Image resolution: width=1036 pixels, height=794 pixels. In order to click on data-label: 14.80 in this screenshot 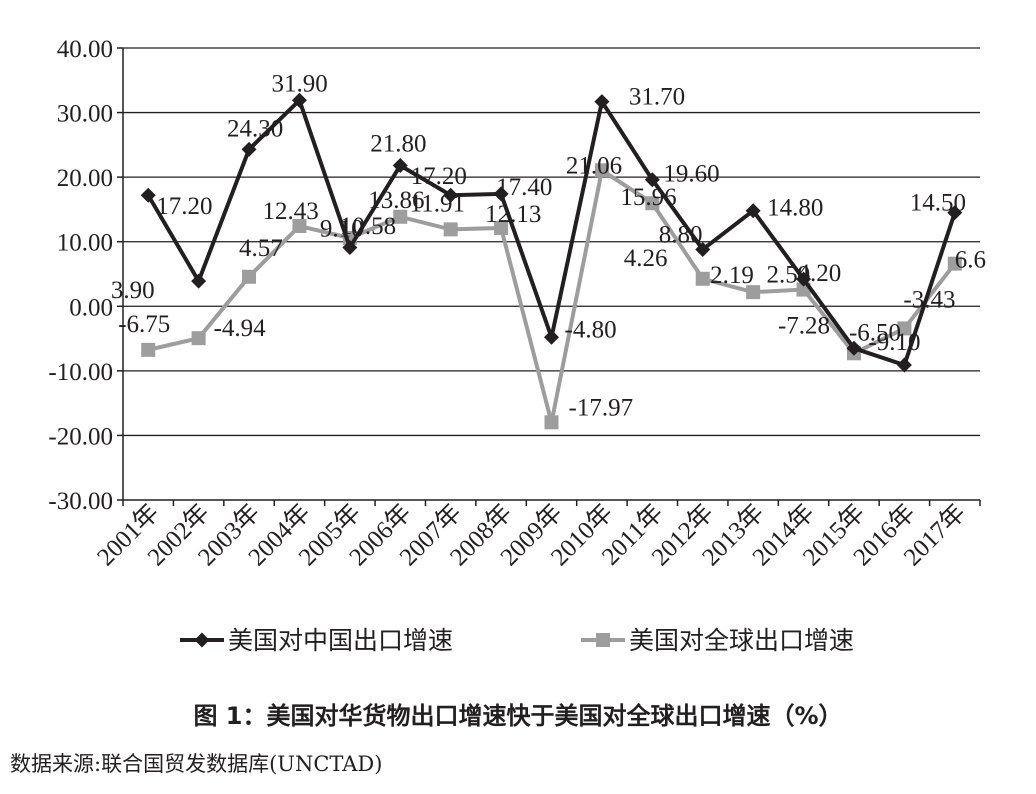, I will do `click(795, 208)`.